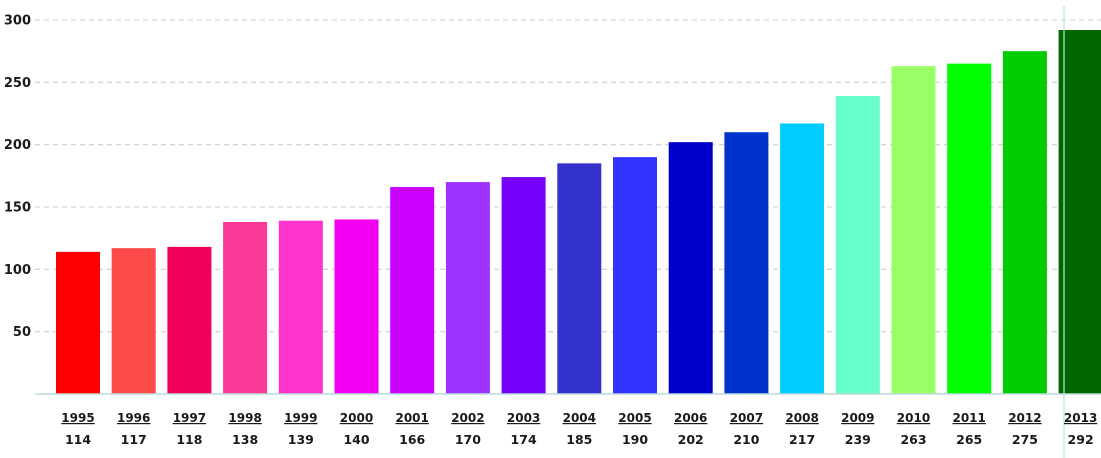  Describe the element at coordinates (1081, 439) in the screenshot. I see `value-label: 292` at that location.